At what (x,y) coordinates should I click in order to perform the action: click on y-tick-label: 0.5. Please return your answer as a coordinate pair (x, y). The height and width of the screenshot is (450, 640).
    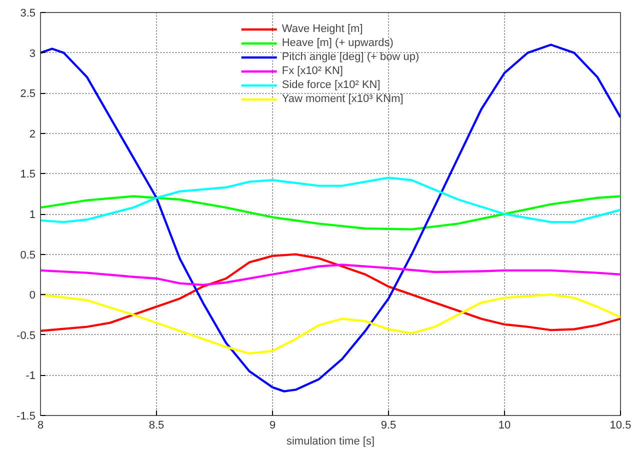
    Looking at the image, I should click on (28, 255).